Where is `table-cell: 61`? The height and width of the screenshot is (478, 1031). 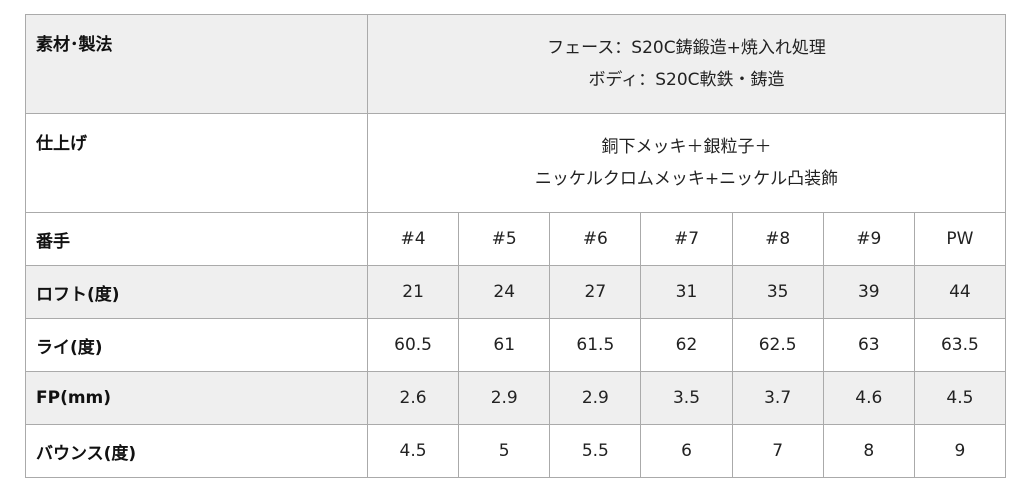
table-cell: 61 is located at coordinates (504, 345).